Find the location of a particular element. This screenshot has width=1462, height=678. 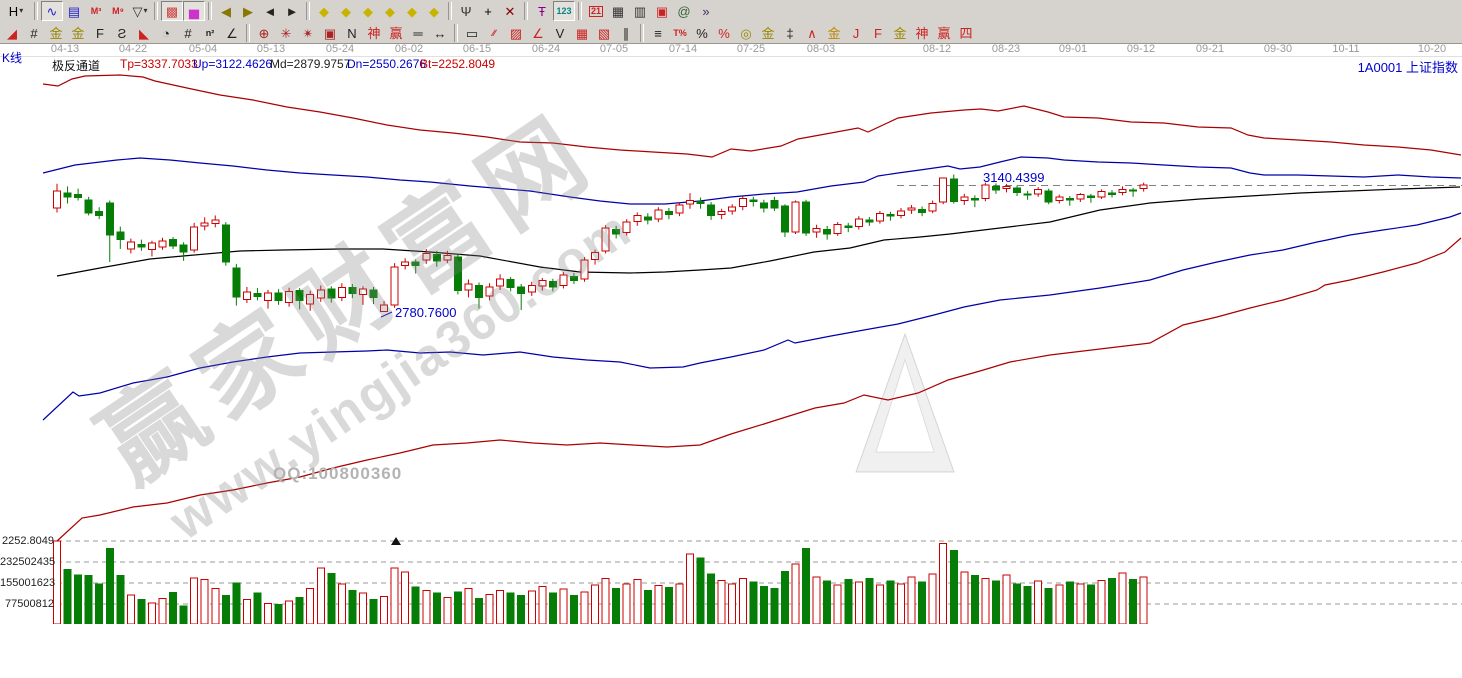

pattern-search-button: ▩ is located at coordinates (172, 11).